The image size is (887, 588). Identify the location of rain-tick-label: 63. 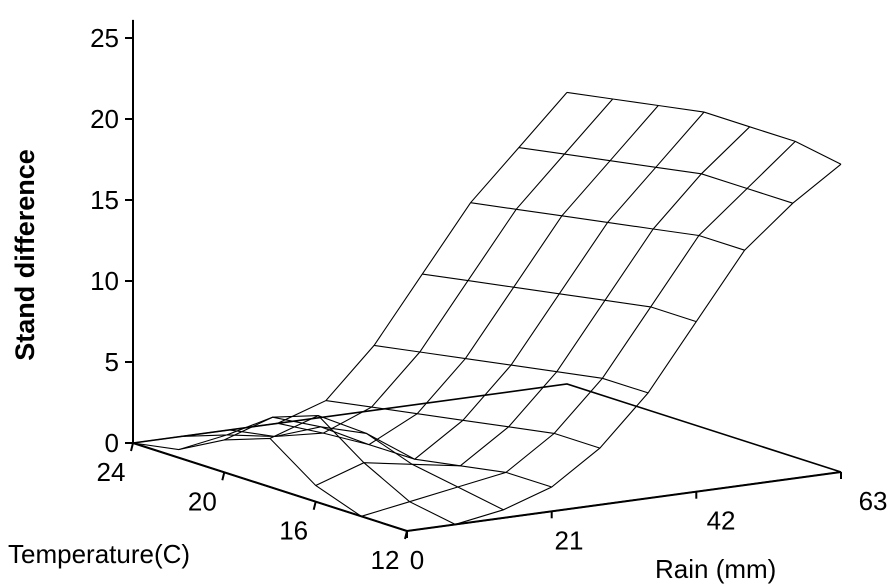
(873, 501).